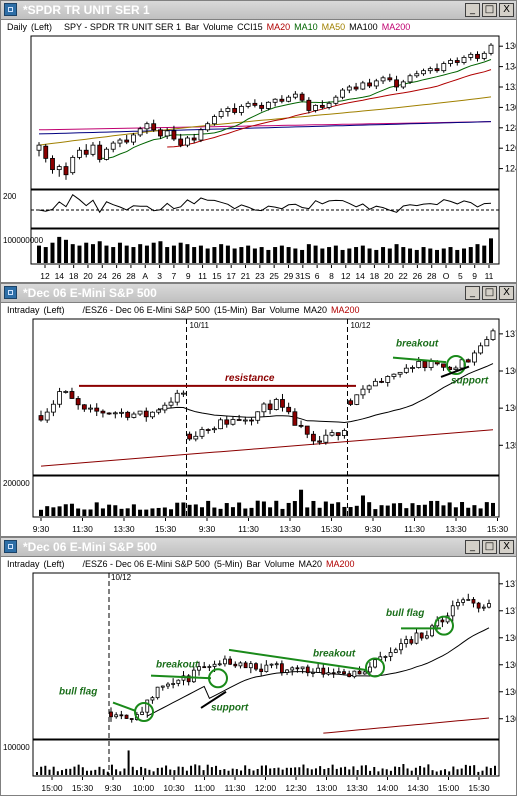  I want to click on support-line, so click(455, 371).